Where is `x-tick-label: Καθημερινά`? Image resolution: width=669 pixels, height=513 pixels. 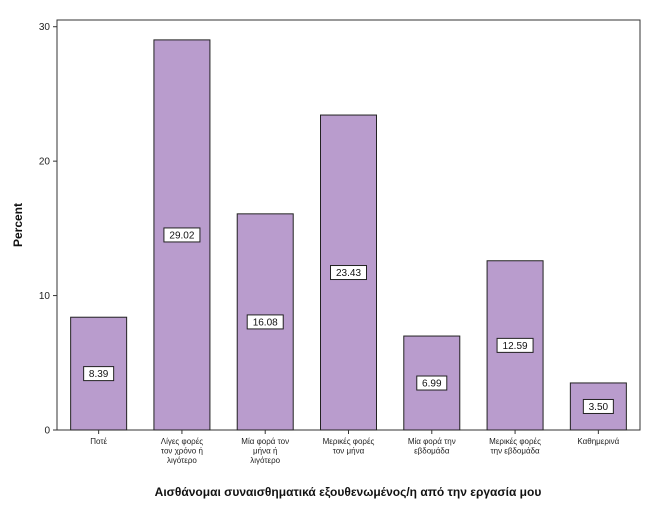 x-tick-label: Καθημερινά is located at coordinates (598, 441).